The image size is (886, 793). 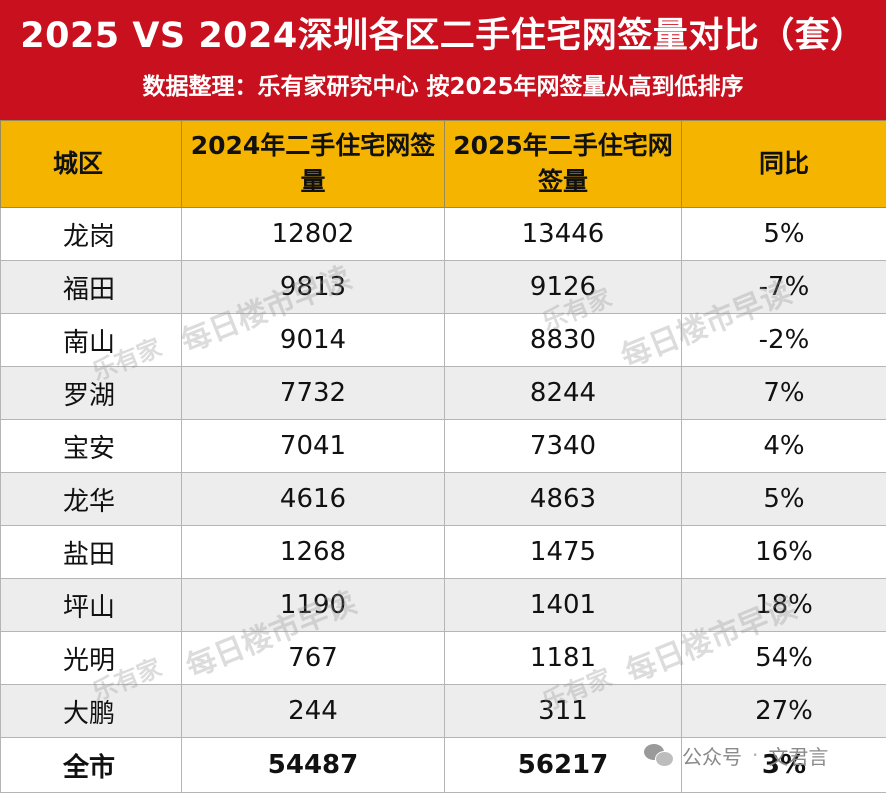 What do you see at coordinates (563, 340) in the screenshot?
I see `value-2025-cell: 8830` at bounding box center [563, 340].